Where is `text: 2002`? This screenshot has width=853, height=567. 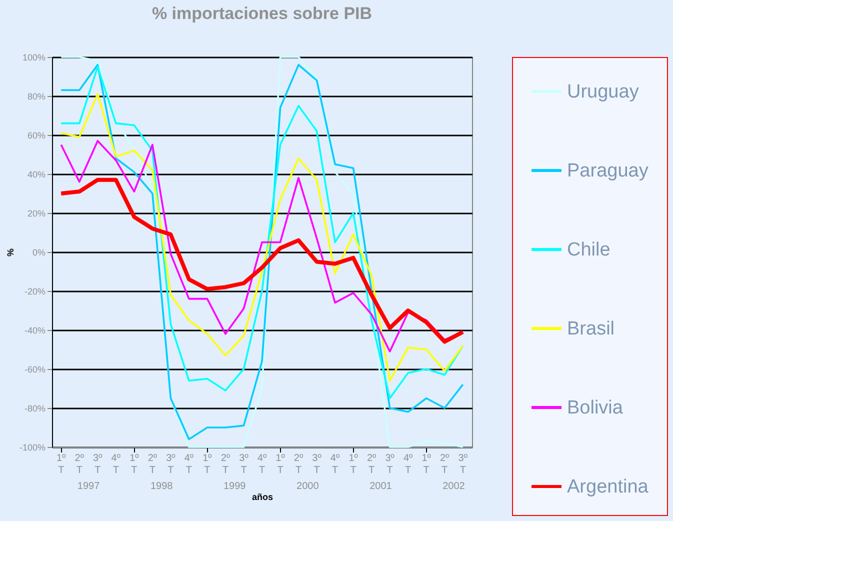
text: 2002 is located at coordinates (454, 486).